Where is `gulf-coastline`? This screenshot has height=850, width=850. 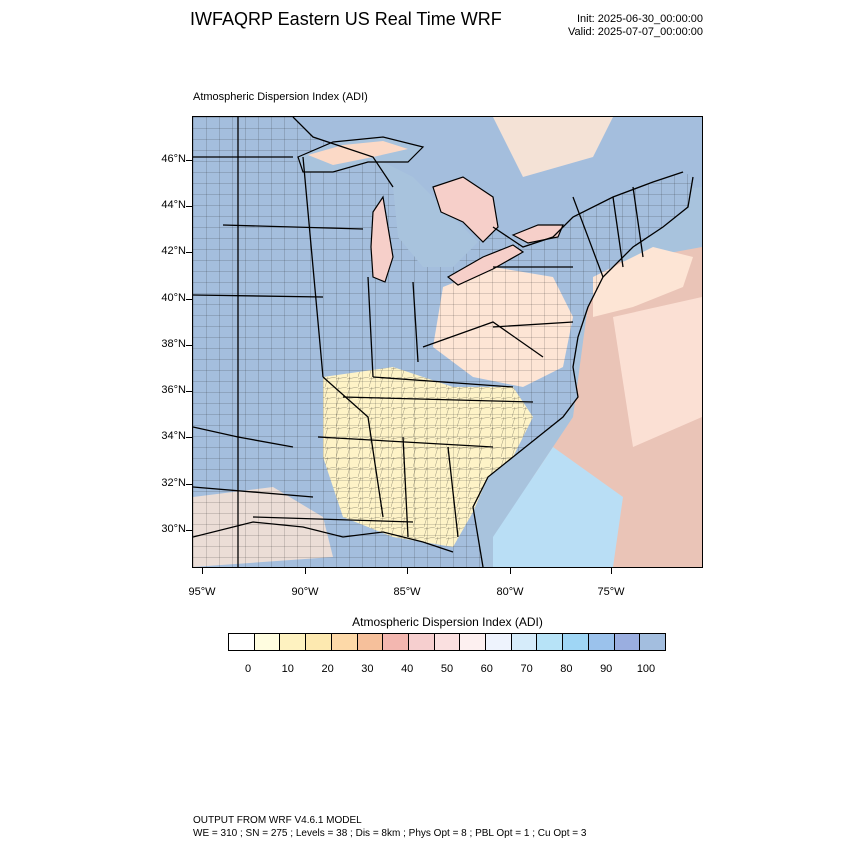
gulf-coastline is located at coordinates (323, 537).